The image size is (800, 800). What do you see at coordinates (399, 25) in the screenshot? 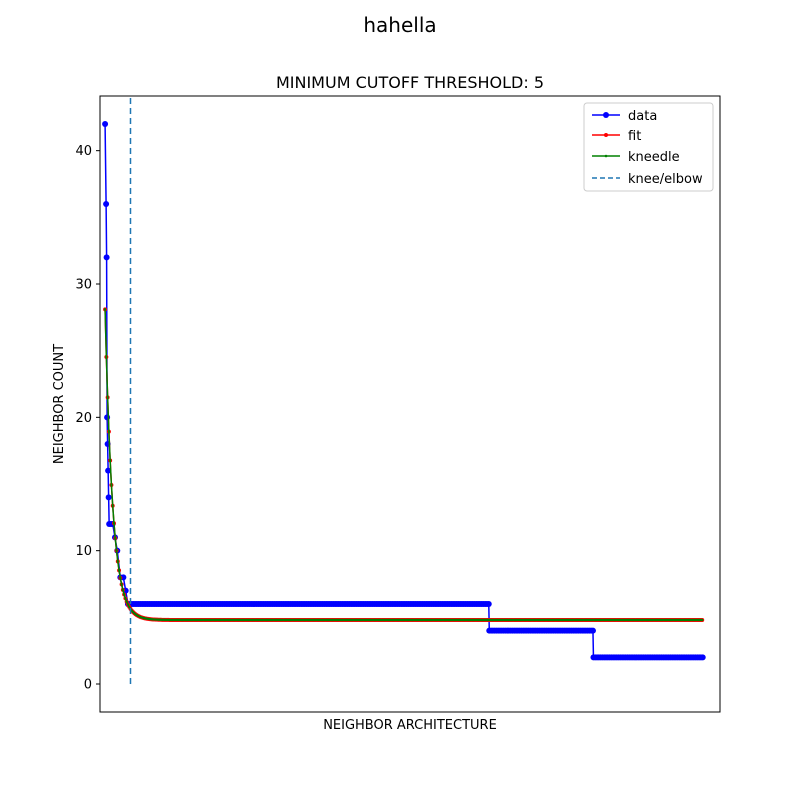
I see `chart-suptitle: hahella` at bounding box center [399, 25].